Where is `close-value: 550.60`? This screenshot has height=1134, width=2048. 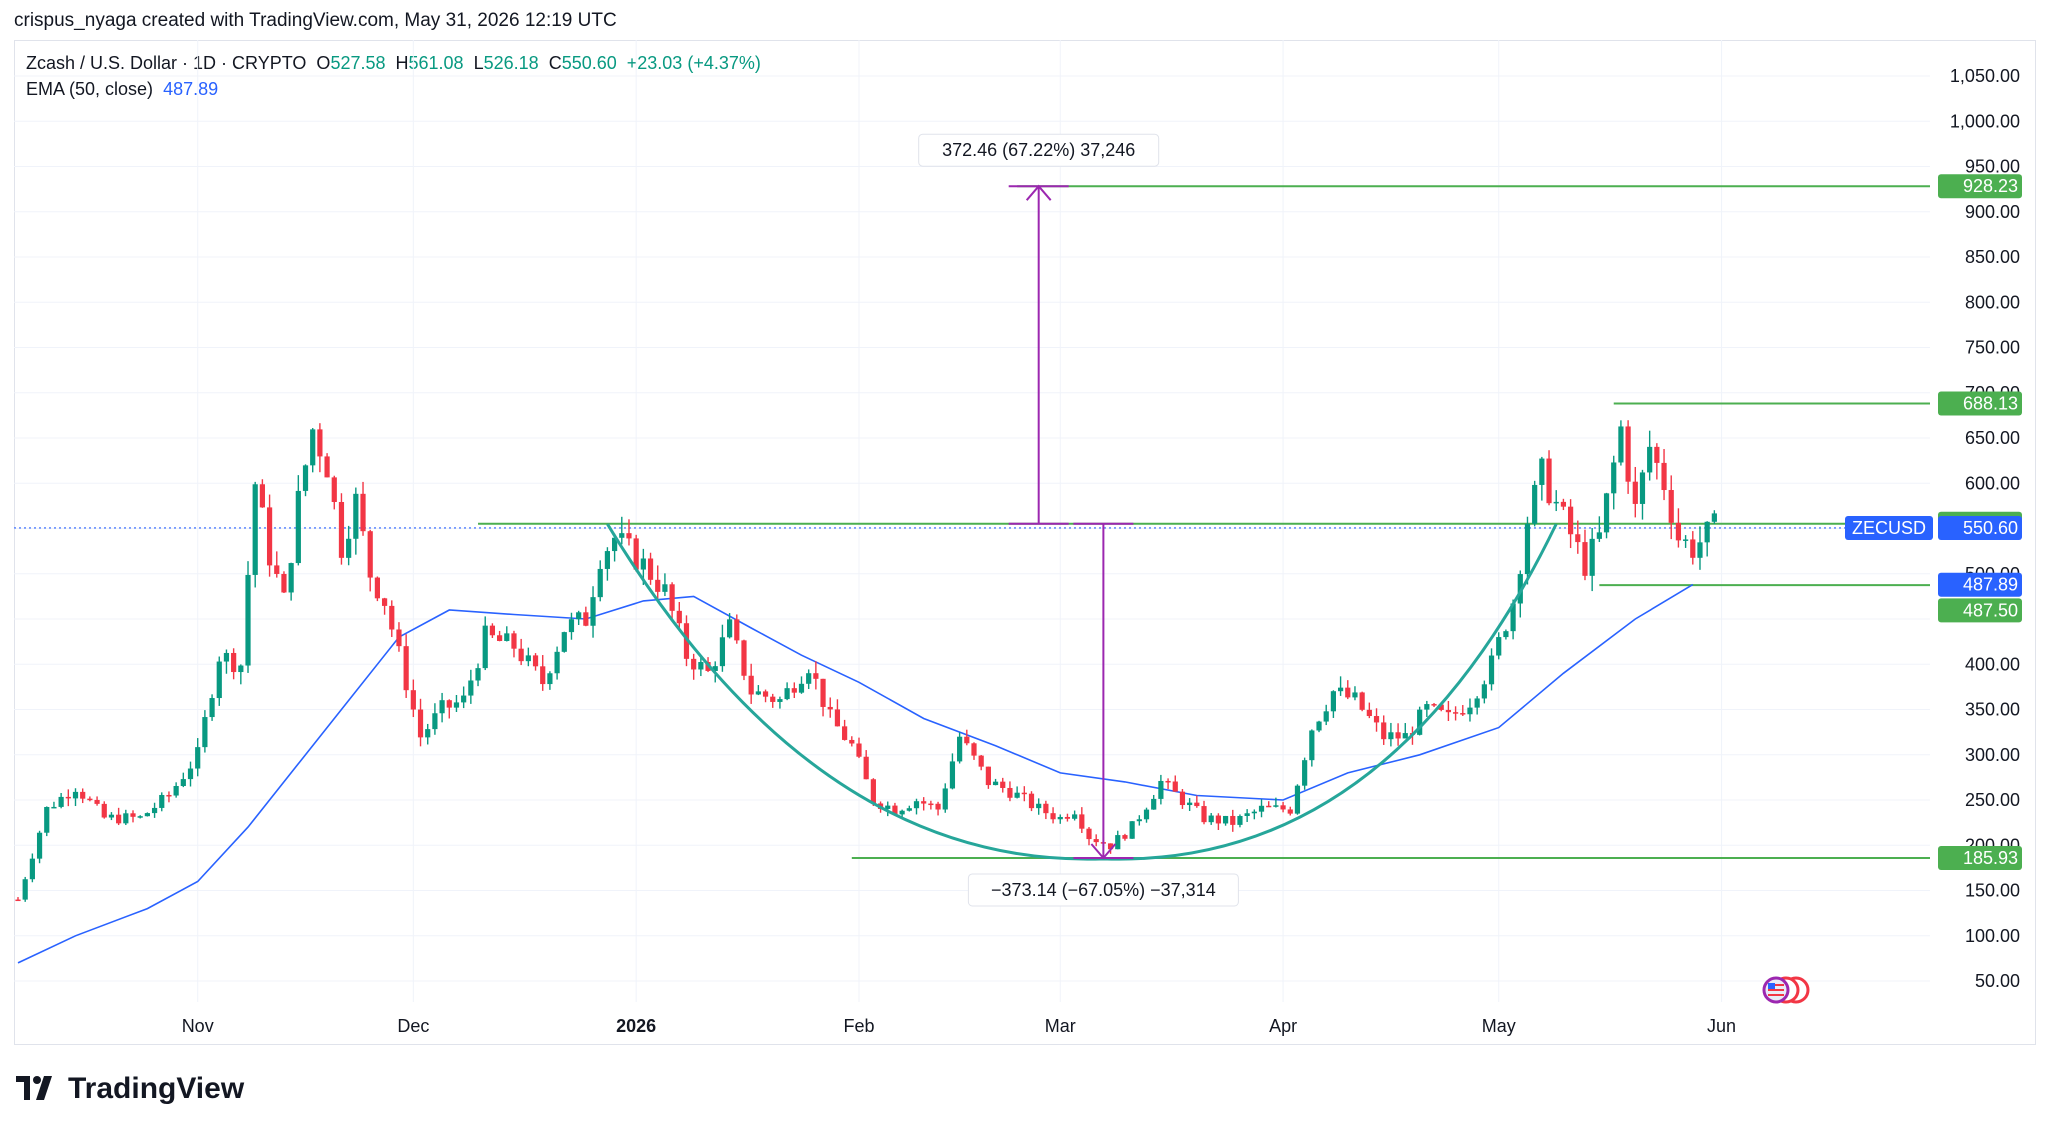 close-value: 550.60 is located at coordinates (589, 63).